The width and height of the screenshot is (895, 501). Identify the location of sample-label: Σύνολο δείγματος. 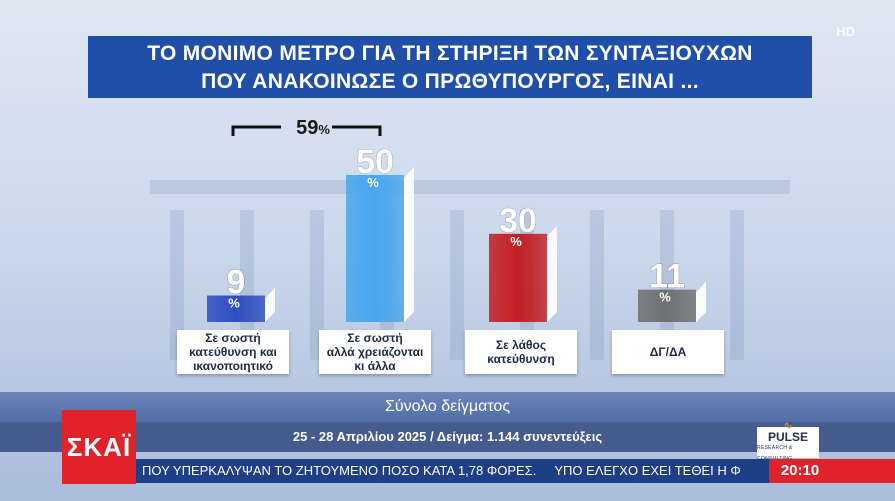
(447, 406).